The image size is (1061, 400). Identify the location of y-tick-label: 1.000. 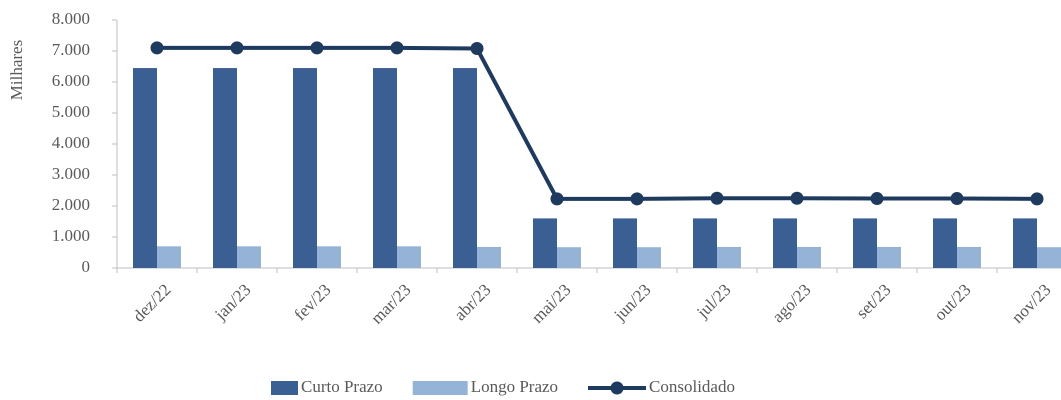
(71, 235).